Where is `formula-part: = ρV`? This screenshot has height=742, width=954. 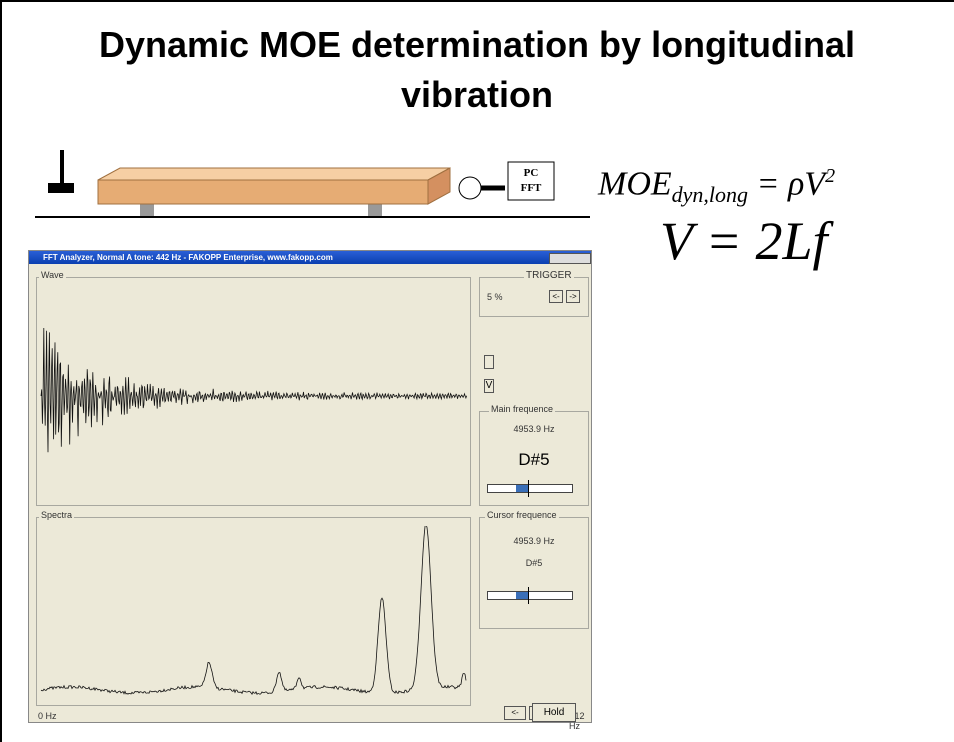
formula-part: = ρV is located at coordinates (791, 184).